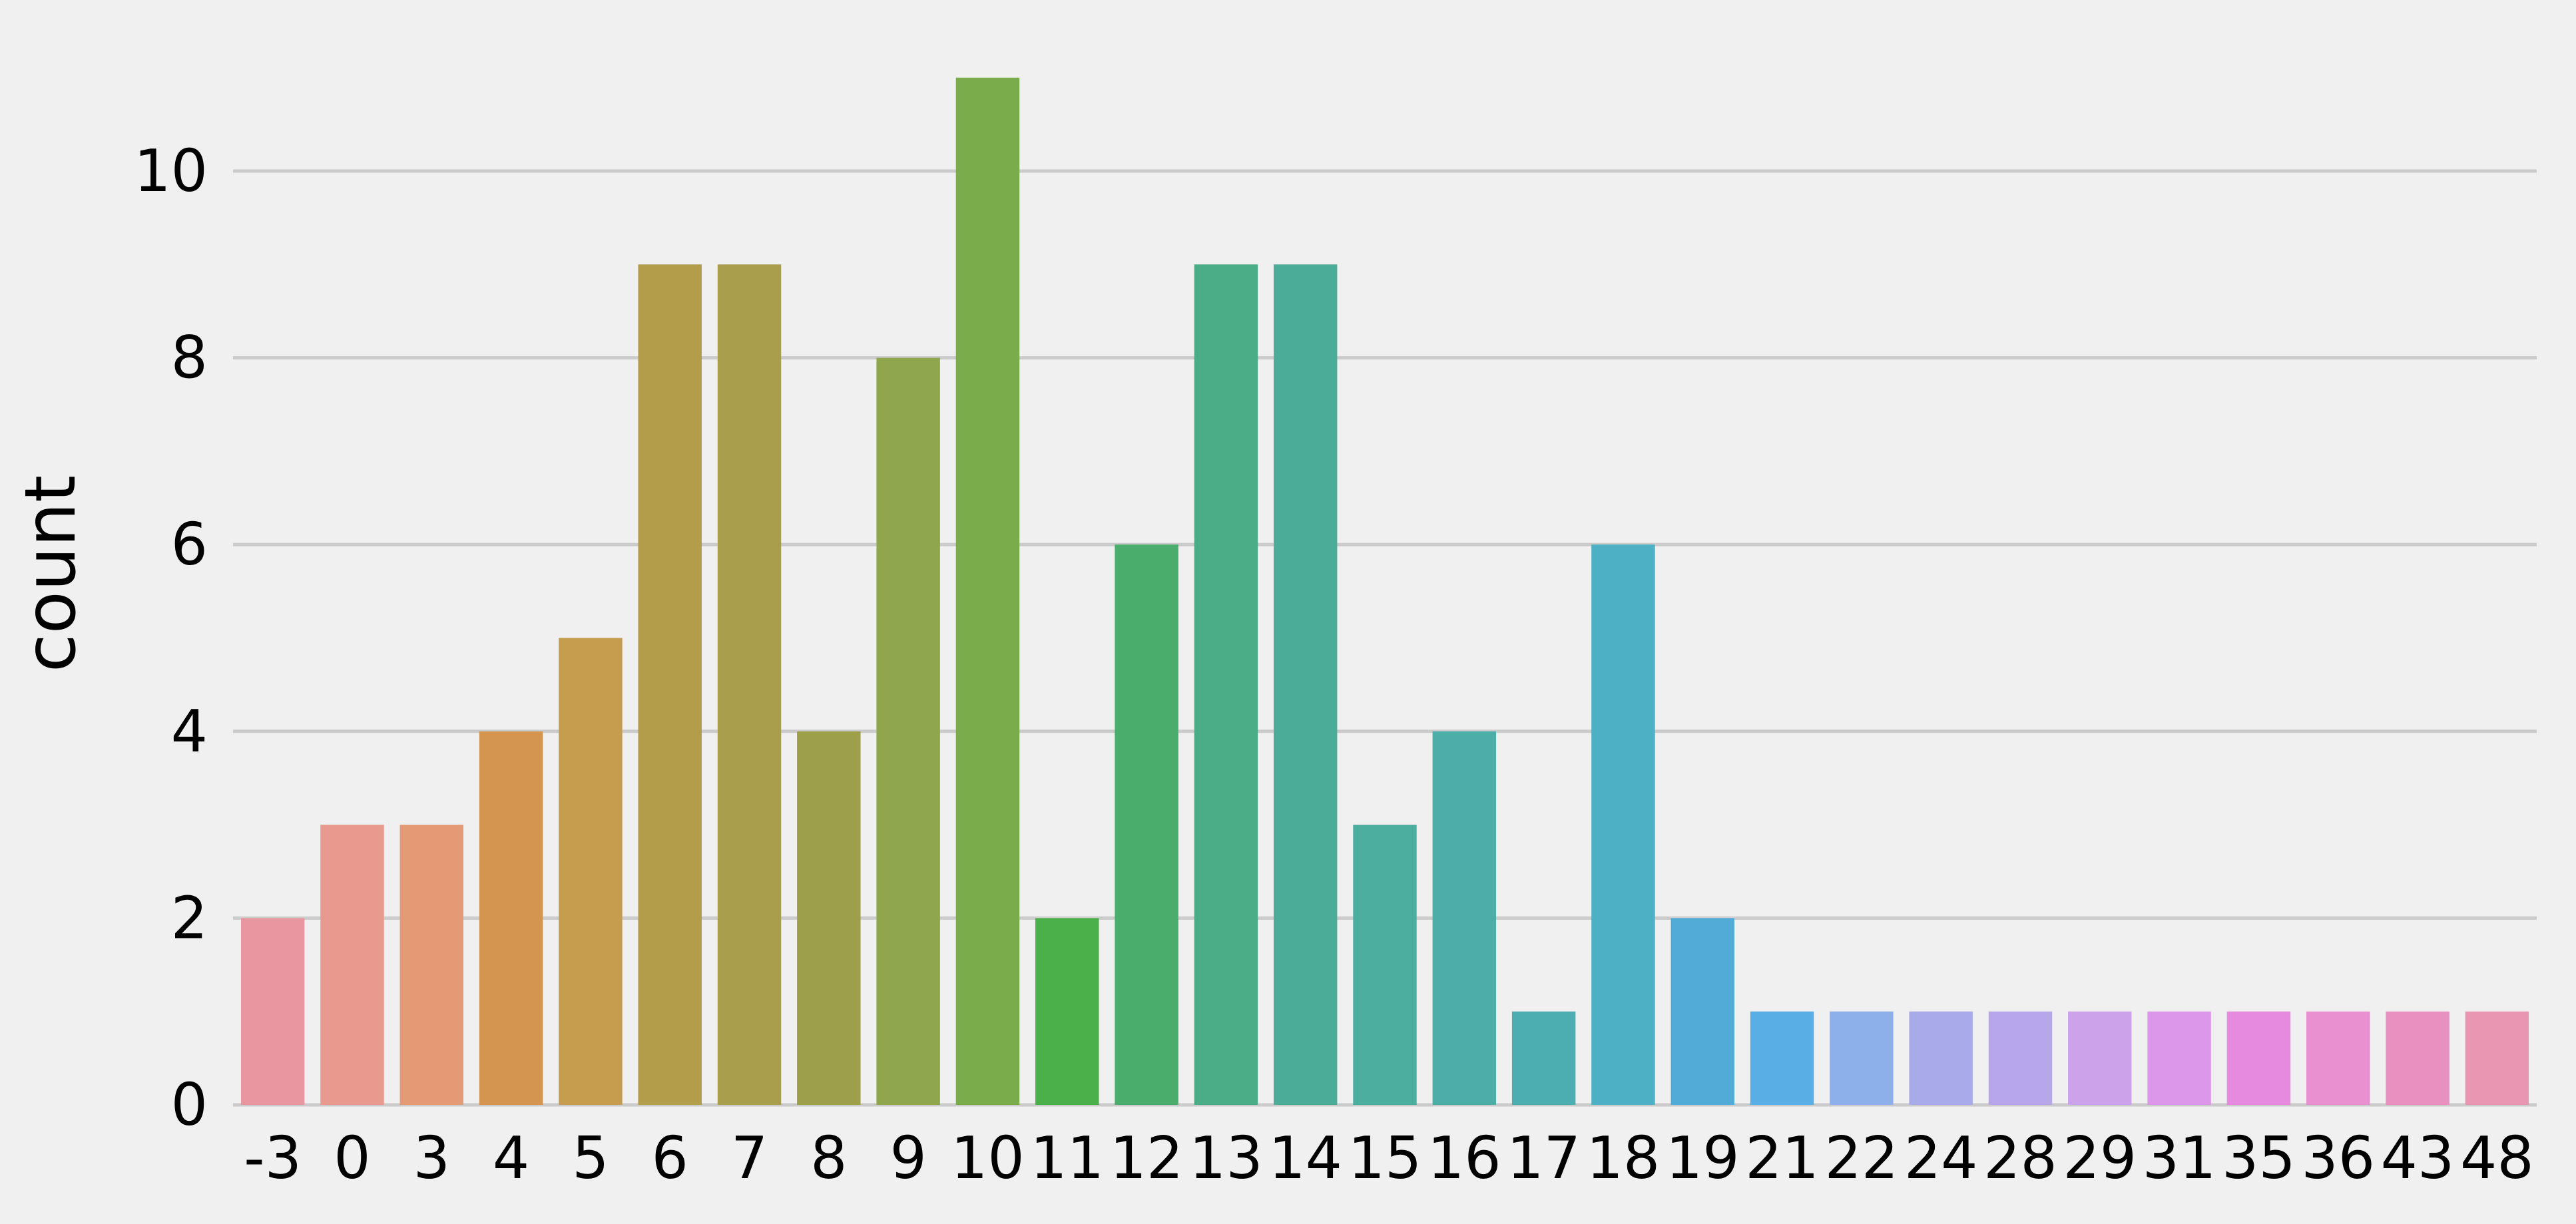  What do you see at coordinates (2020, 1158) in the screenshot?
I see `x-tick-label: 28` at bounding box center [2020, 1158].